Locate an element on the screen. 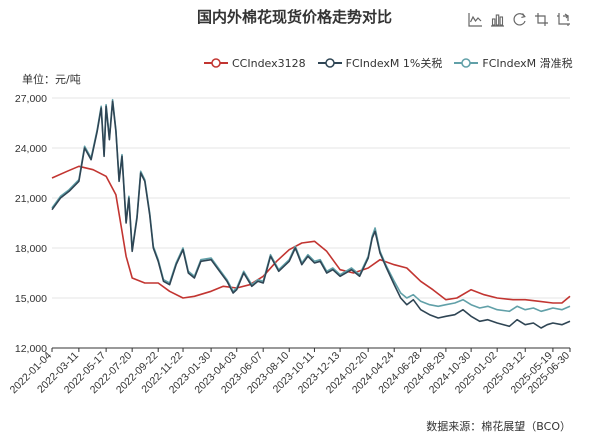 This screenshot has height=440, width=589. legend-item-fcindex-sliding: FCIndexM 滑准税 is located at coordinates (513, 63).